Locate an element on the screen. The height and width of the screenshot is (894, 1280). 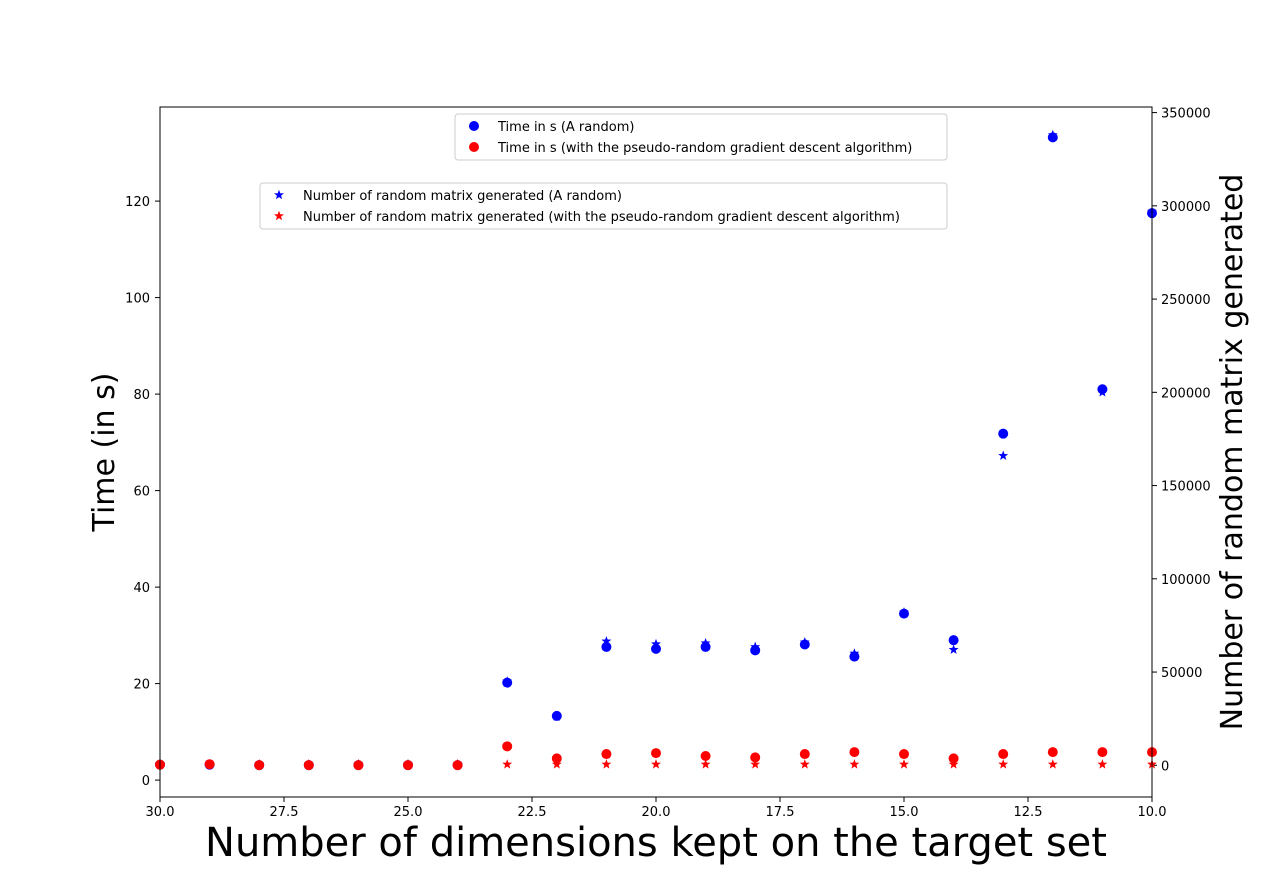
y-left-tick-label: 60 is located at coordinates (141, 492).